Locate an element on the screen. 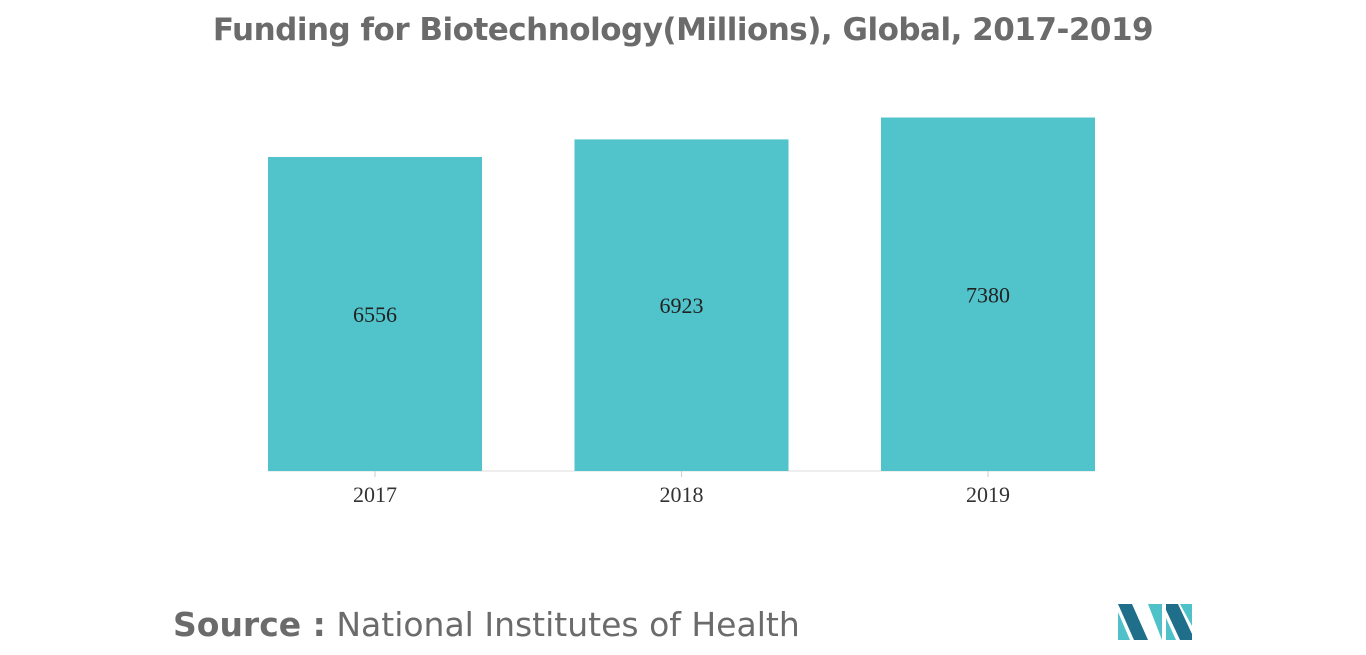  x-tick-label-2017: 2017 is located at coordinates (375, 494).